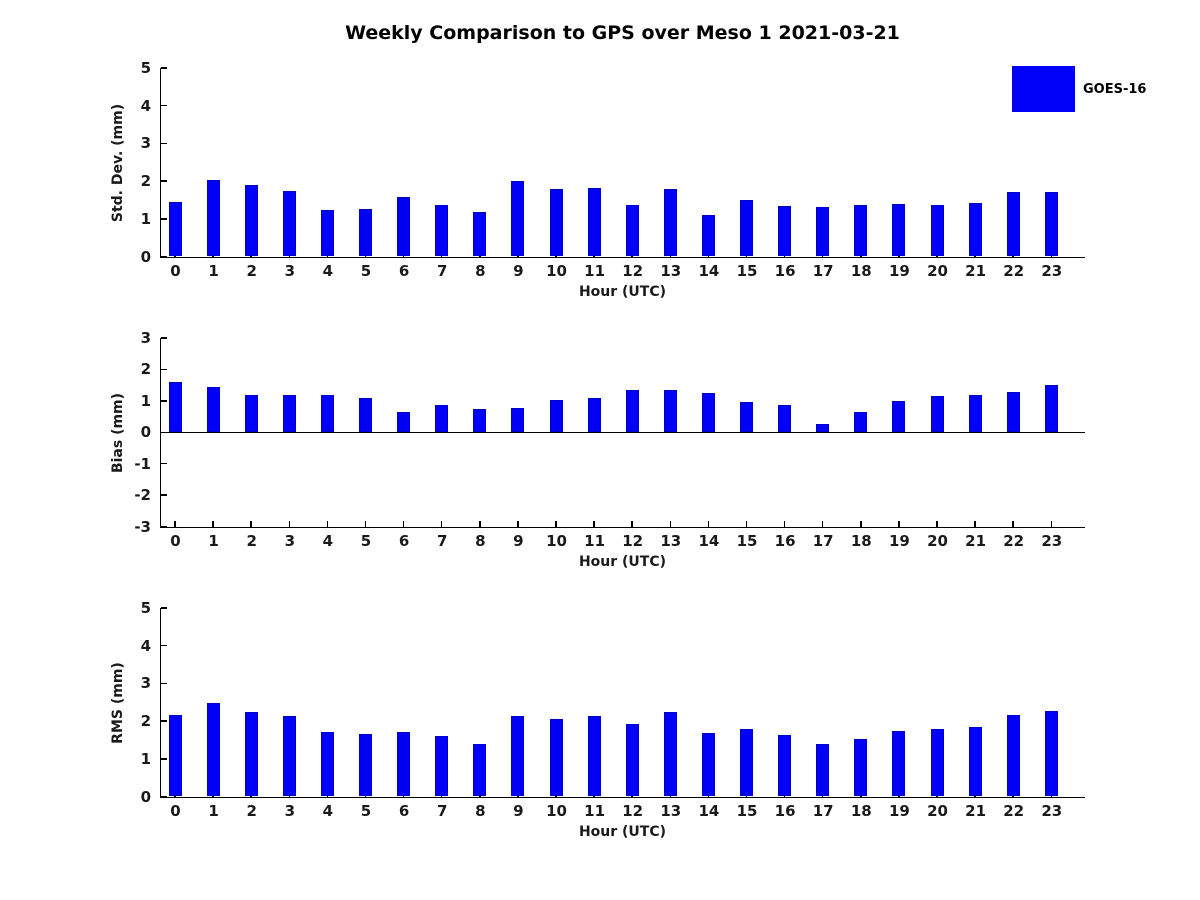 This screenshot has width=1200, height=900. What do you see at coordinates (747, 541) in the screenshot?
I see `x-tick-label-15: 15` at bounding box center [747, 541].